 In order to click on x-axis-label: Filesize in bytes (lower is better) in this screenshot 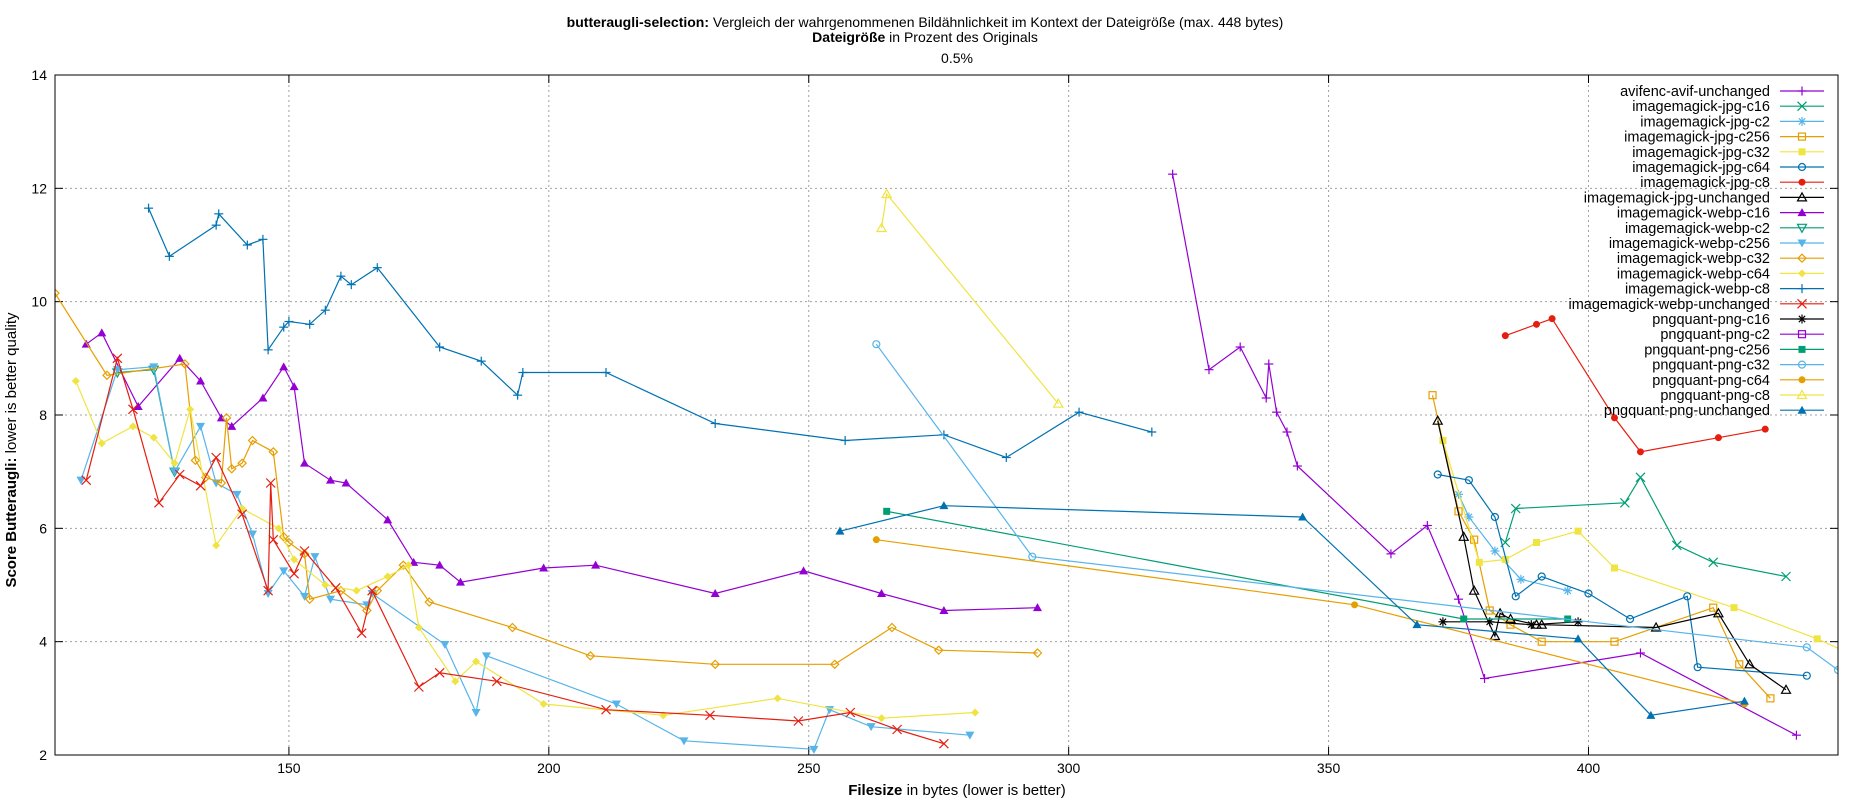, I will do `click(957, 790)`.